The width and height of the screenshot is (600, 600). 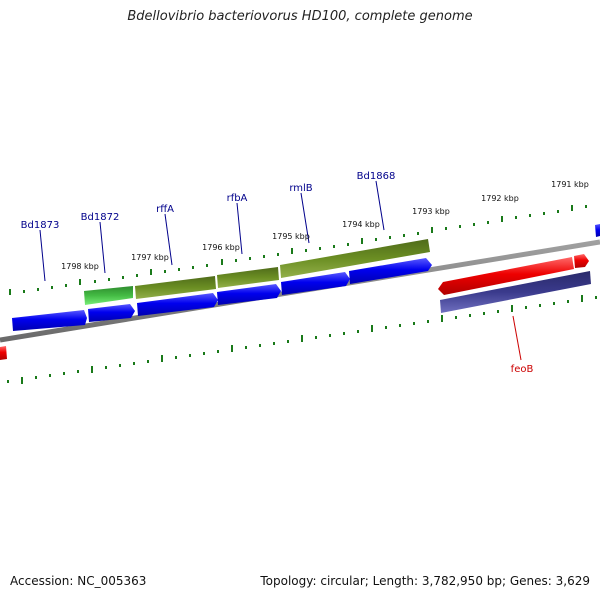 I want to click on gene-label-rmlb: rmlB, so click(x=300, y=188).